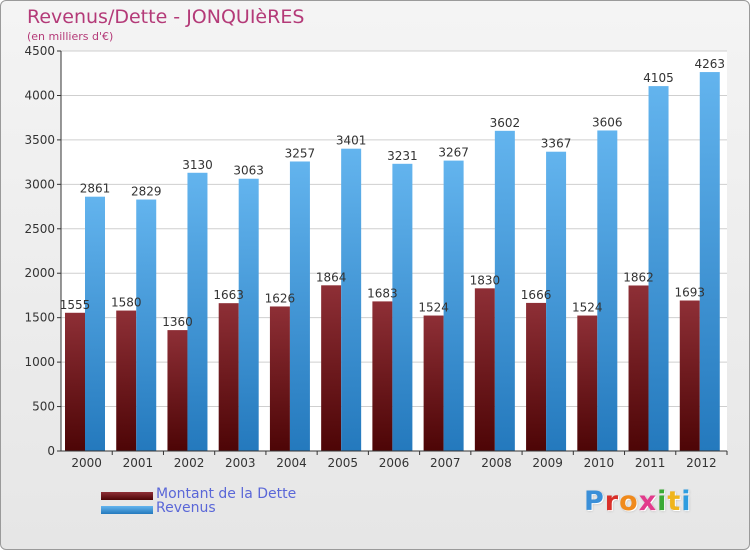  Describe the element at coordinates (331, 277) in the screenshot. I see `data-label: 1864` at that location.